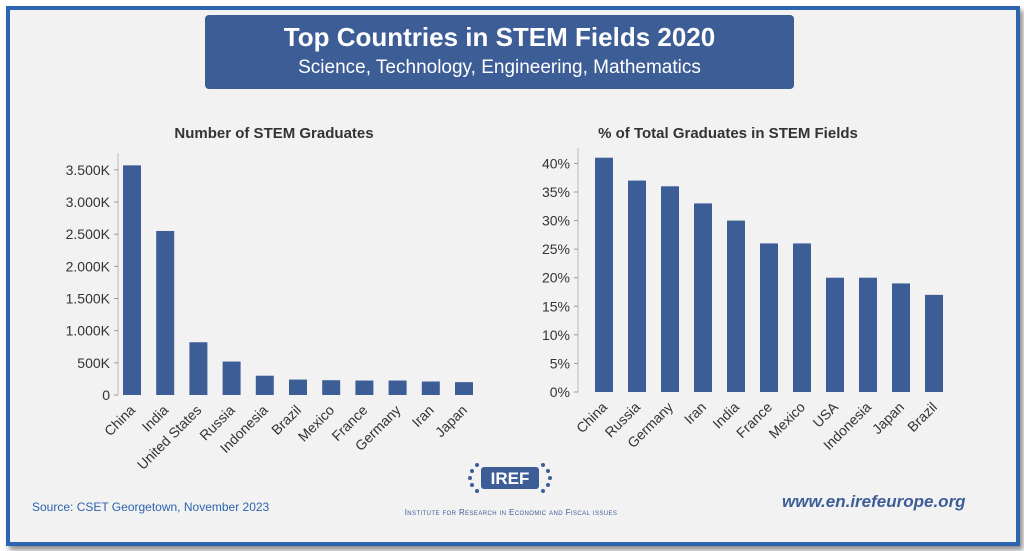 Image resolution: width=1024 pixels, height=551 pixels. Describe the element at coordinates (556, 249) in the screenshot. I see `y-tick-label: 25%` at that location.